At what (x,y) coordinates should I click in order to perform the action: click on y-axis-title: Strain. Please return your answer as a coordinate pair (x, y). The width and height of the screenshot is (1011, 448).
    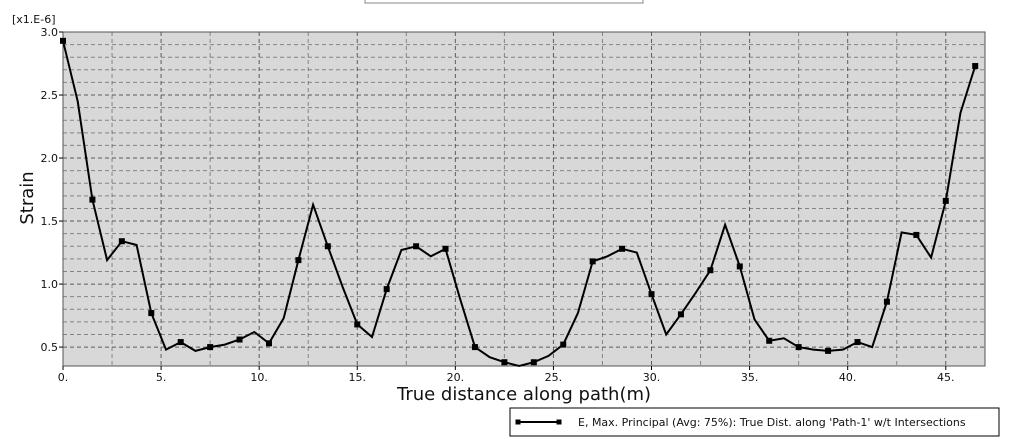
    Looking at the image, I should click on (27, 197).